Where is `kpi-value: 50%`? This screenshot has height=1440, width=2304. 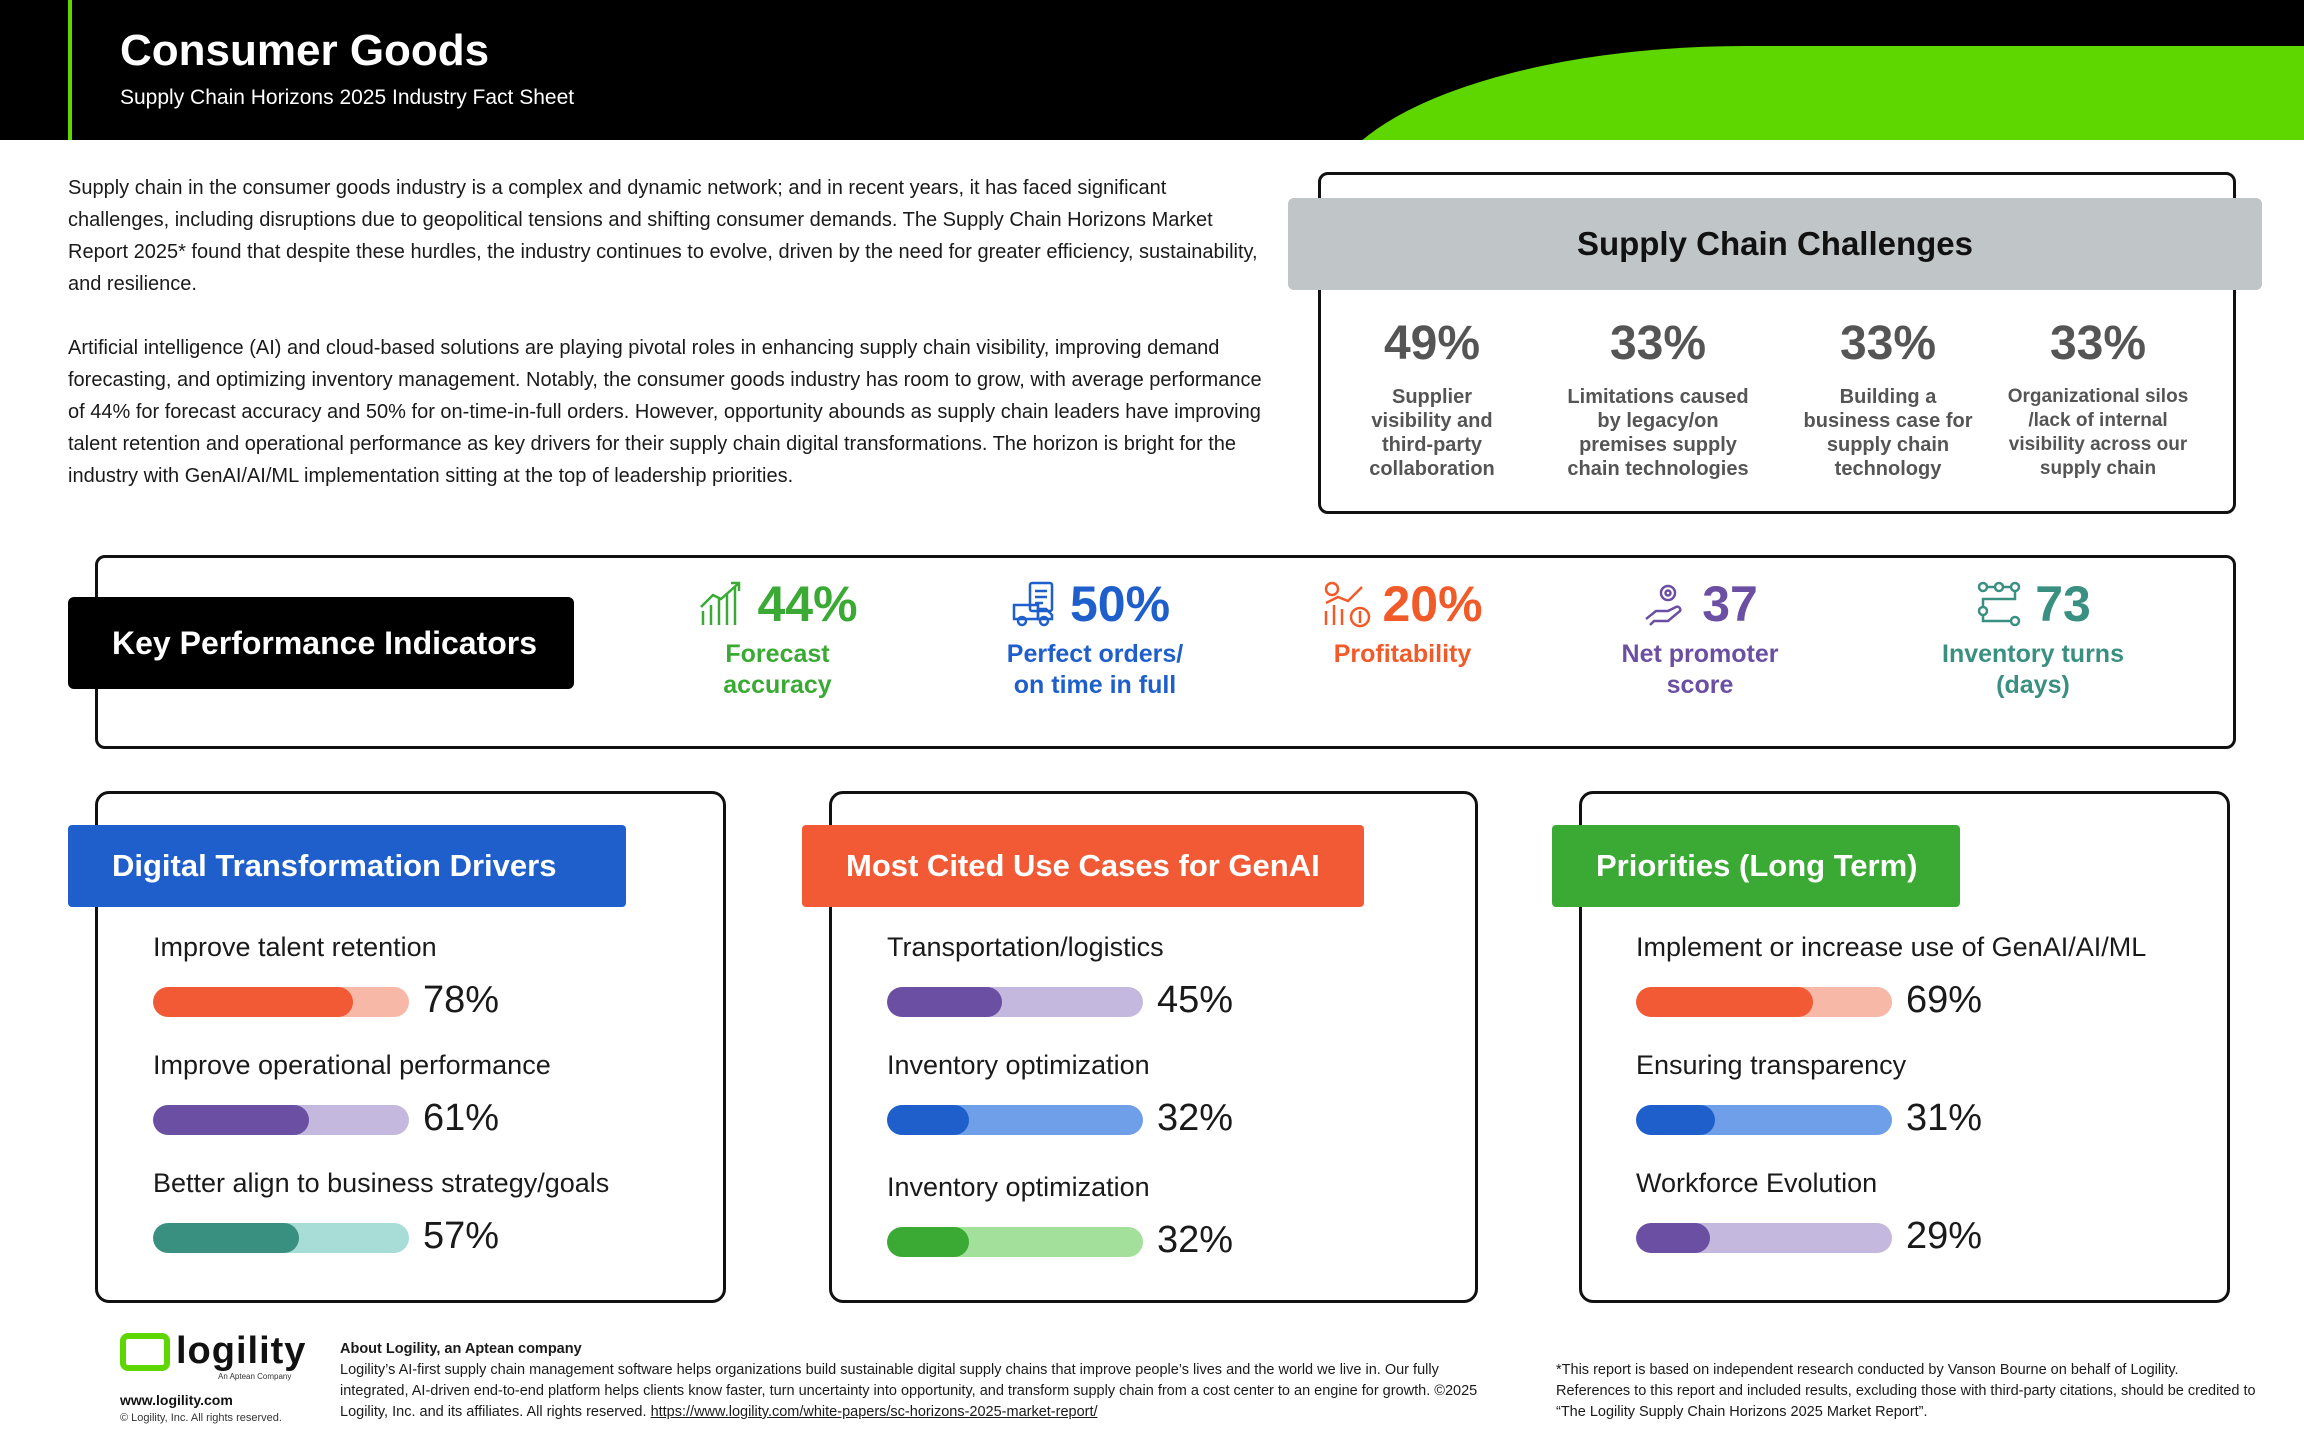
kpi-value: 50% is located at coordinates (1120, 604).